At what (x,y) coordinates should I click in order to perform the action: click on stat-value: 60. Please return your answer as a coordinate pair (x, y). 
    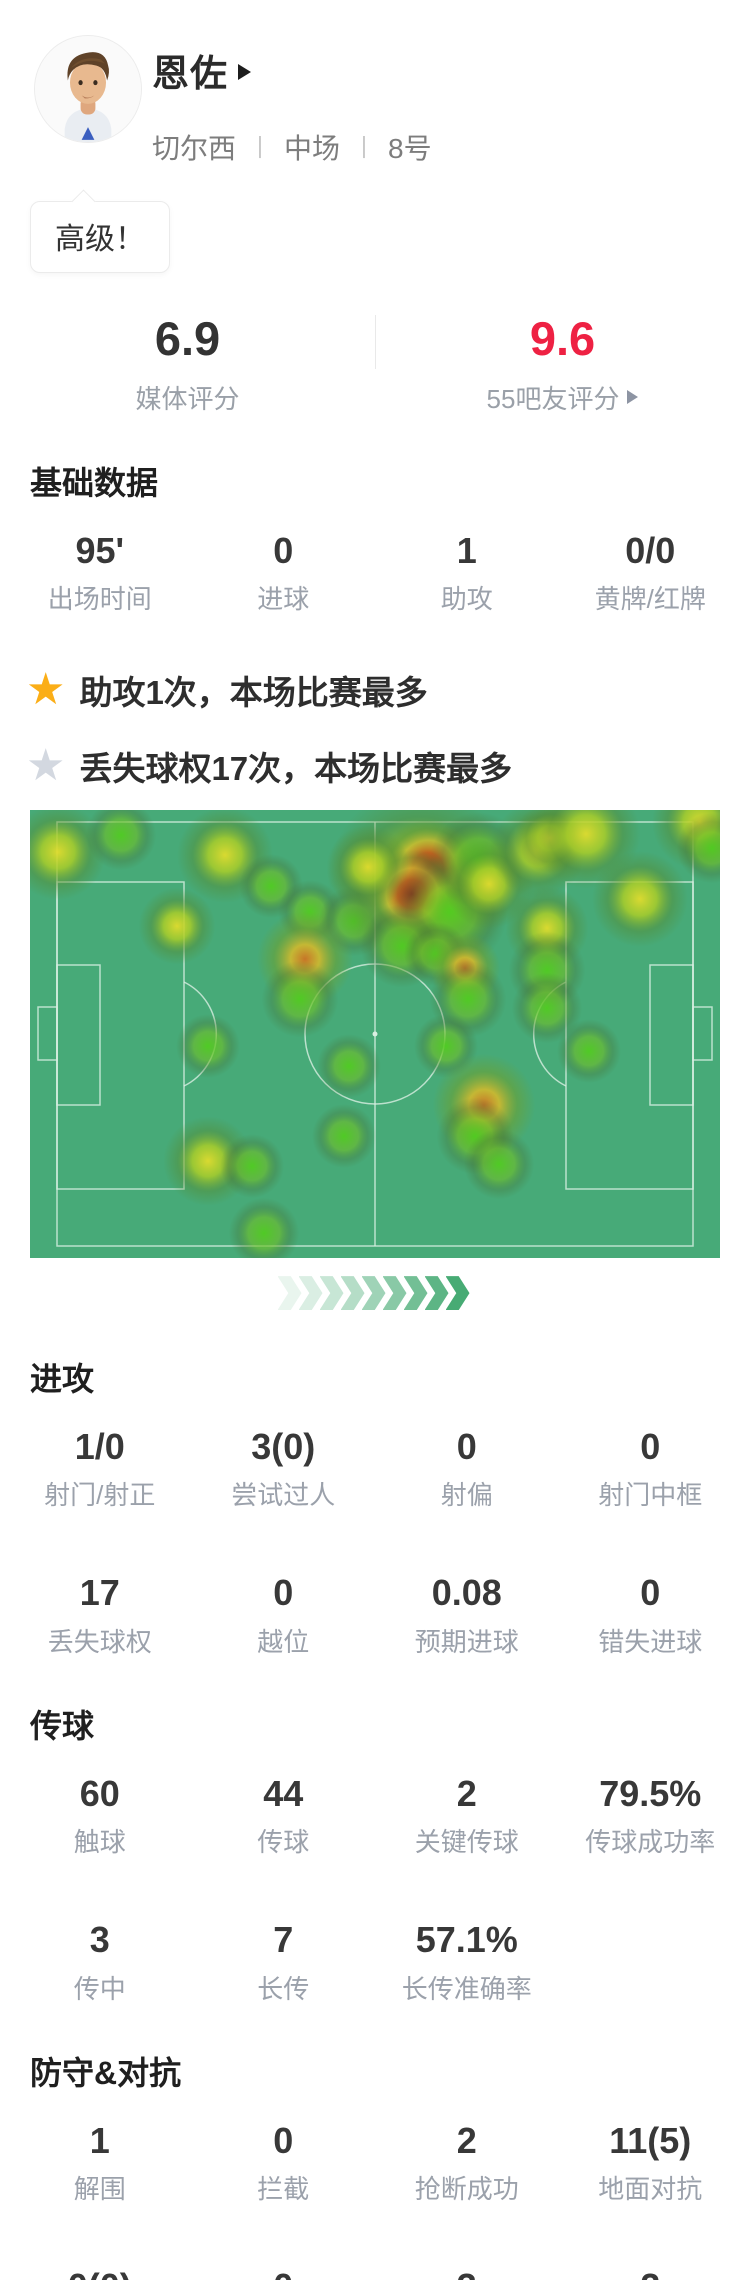
    Looking at the image, I should click on (99, 1793).